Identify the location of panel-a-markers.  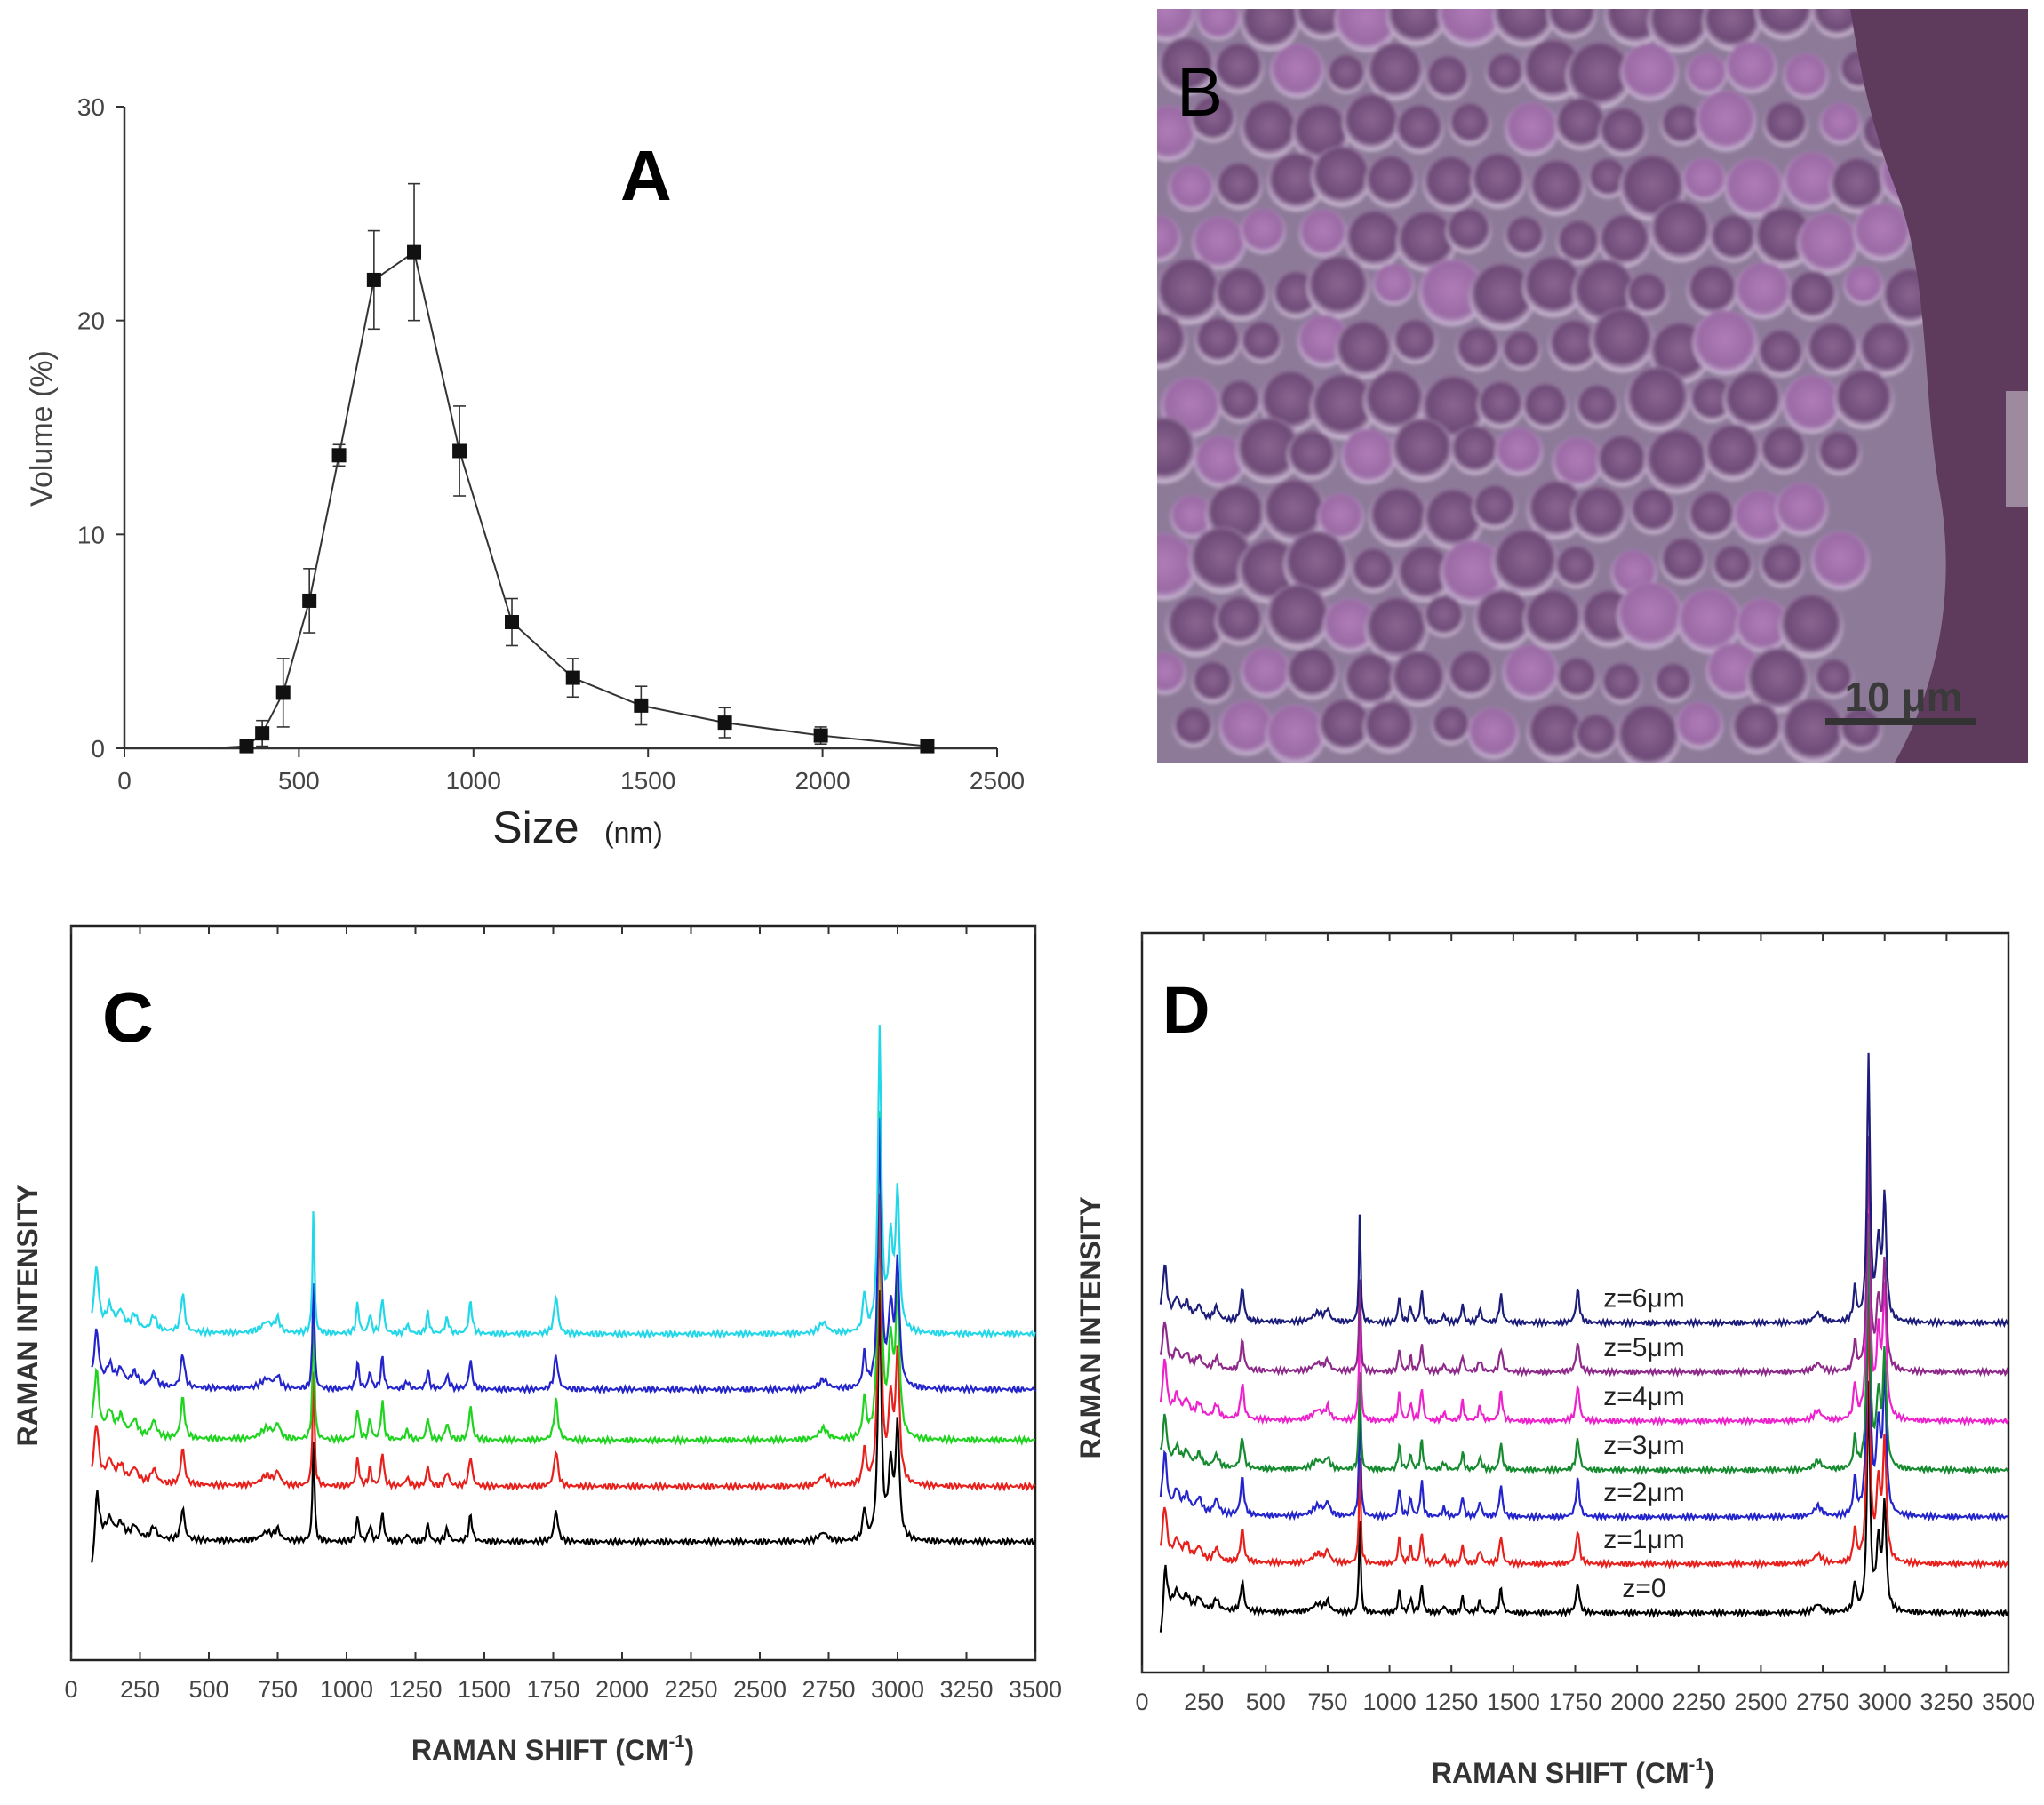
(587, 499).